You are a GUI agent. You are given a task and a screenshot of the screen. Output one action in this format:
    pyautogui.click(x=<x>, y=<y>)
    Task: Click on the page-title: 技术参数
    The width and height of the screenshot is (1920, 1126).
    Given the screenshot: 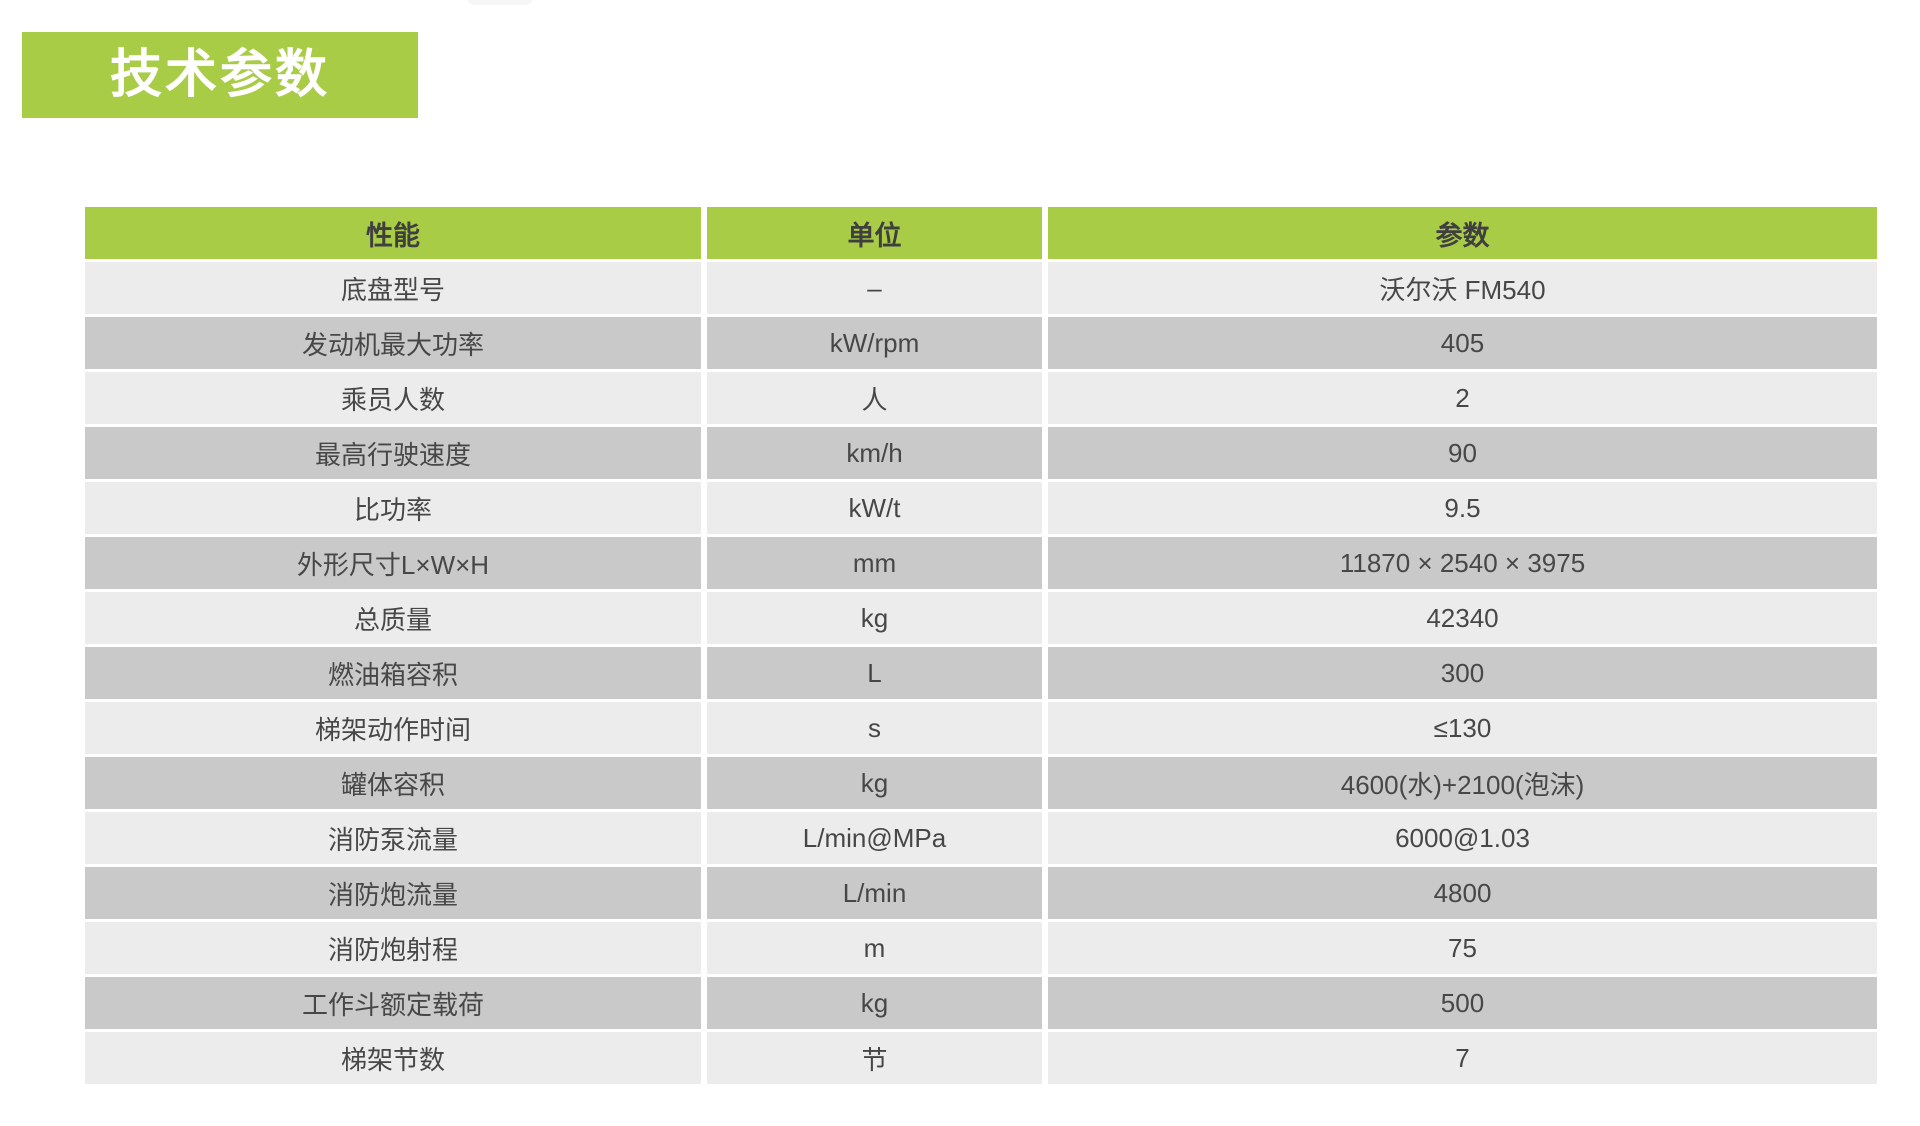 What is the action you would take?
    pyautogui.click(x=219, y=75)
    